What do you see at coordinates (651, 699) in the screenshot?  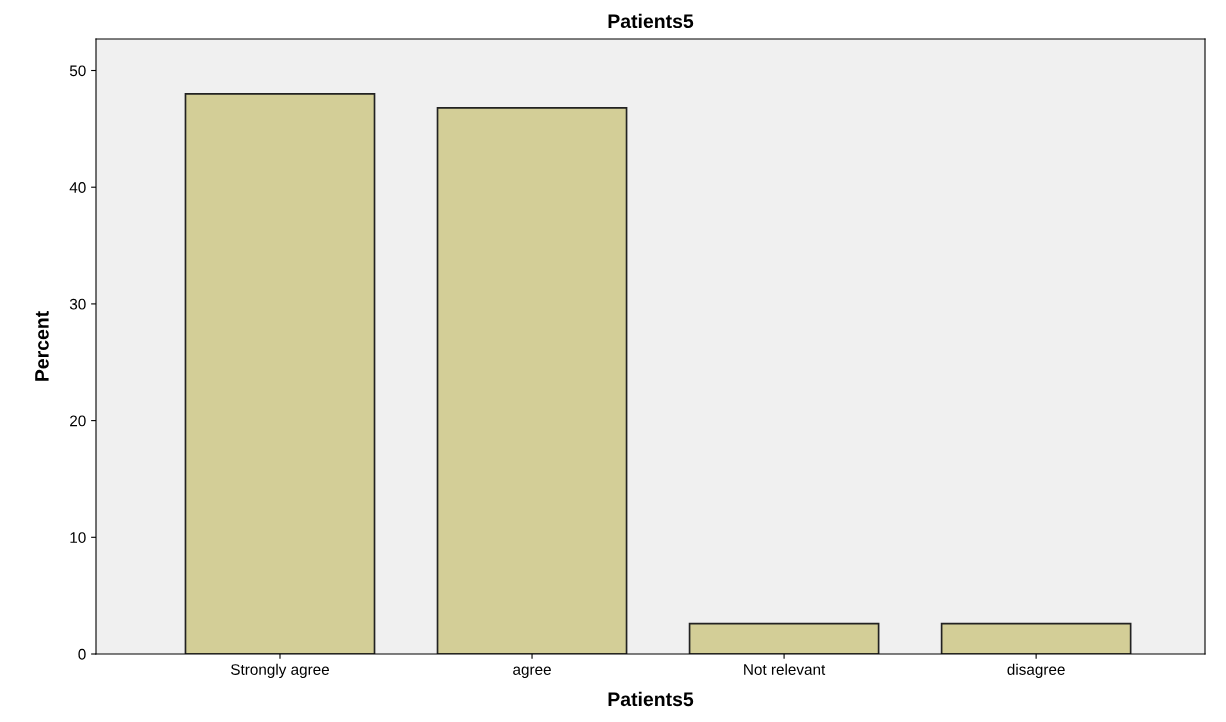 I see `x-axis-title: Patients5` at bounding box center [651, 699].